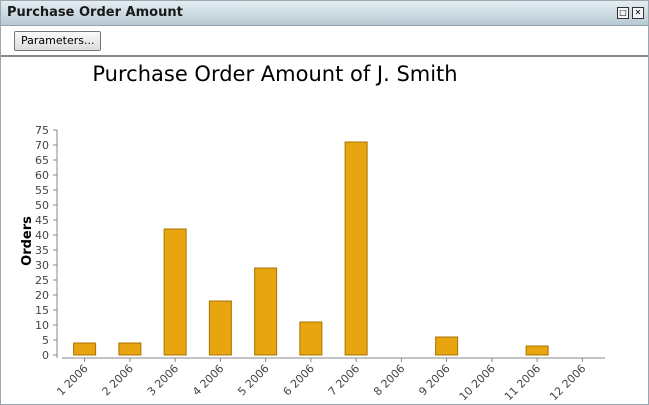  What do you see at coordinates (389, 380) in the screenshot?
I see `x-tick-label: 8 2006` at bounding box center [389, 380].